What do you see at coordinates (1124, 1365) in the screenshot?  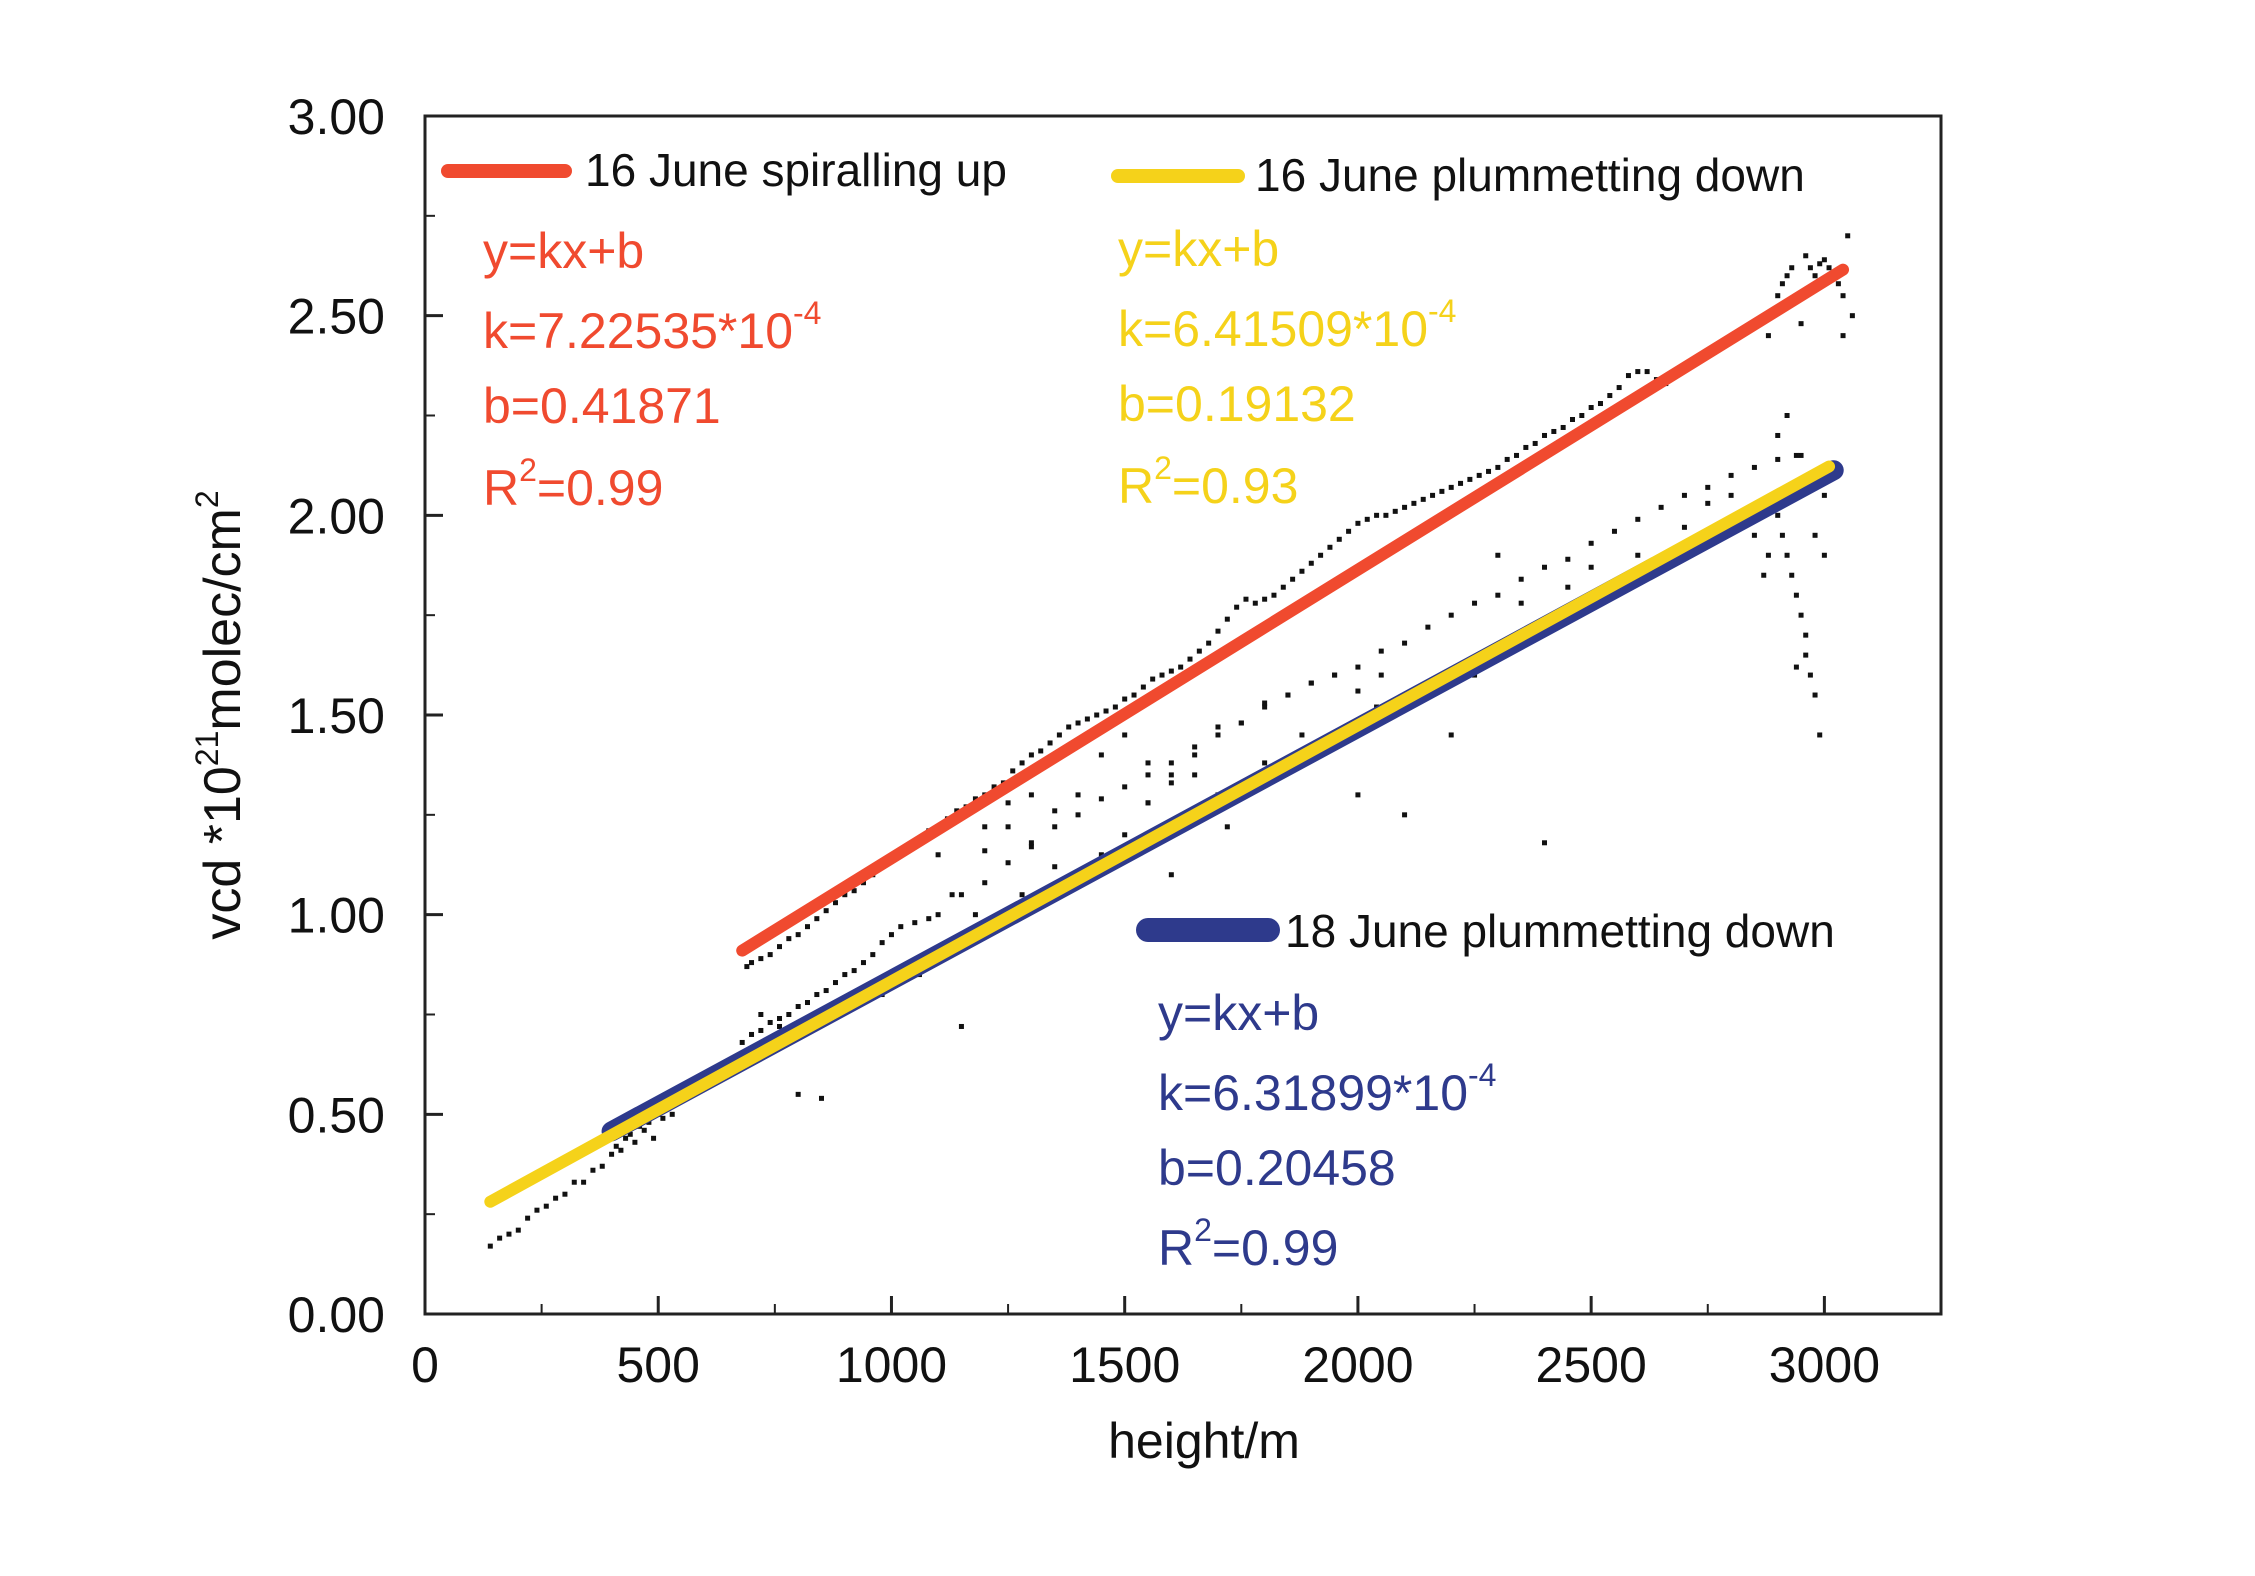 I see `x-tick-label: 1500` at bounding box center [1124, 1365].